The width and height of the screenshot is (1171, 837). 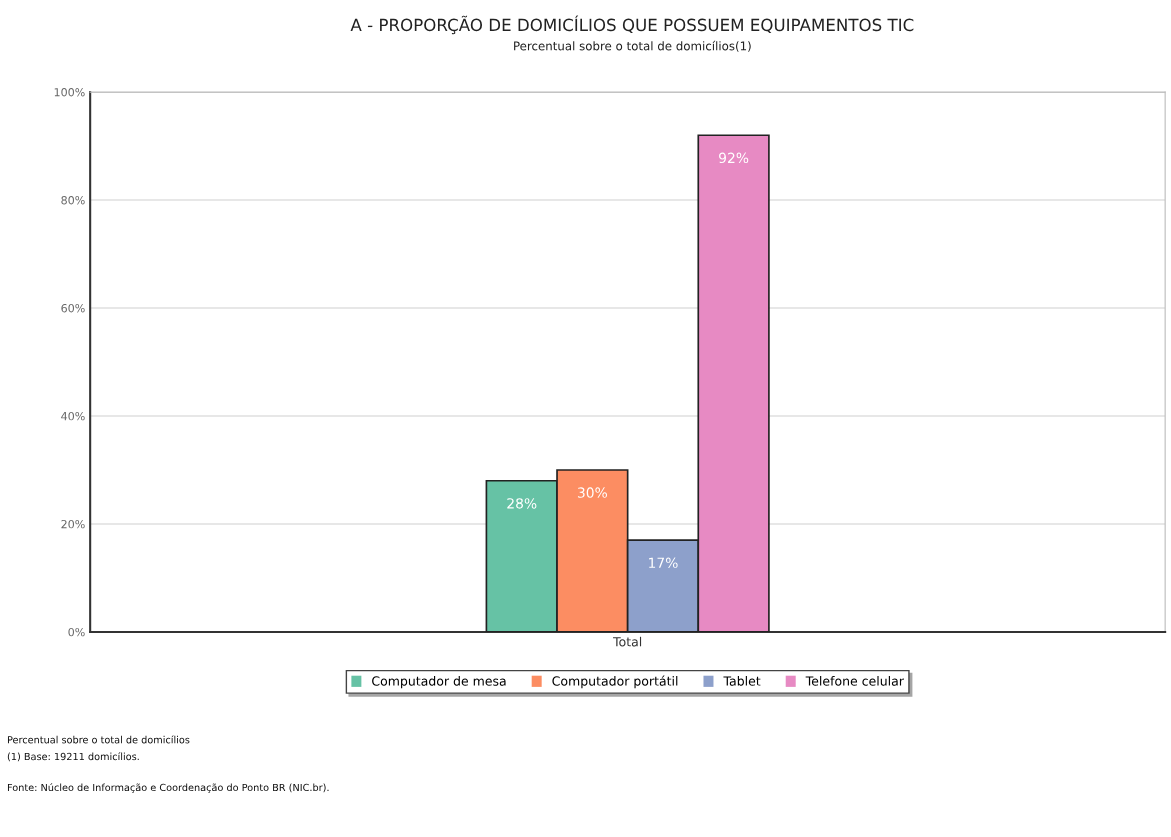 What do you see at coordinates (632, 25) in the screenshot?
I see `chart-title: A - PROPORÇÃO DE DOMICÍLIOS QUE POSSUEM EQUIPAMENTOS TIC` at bounding box center [632, 25].